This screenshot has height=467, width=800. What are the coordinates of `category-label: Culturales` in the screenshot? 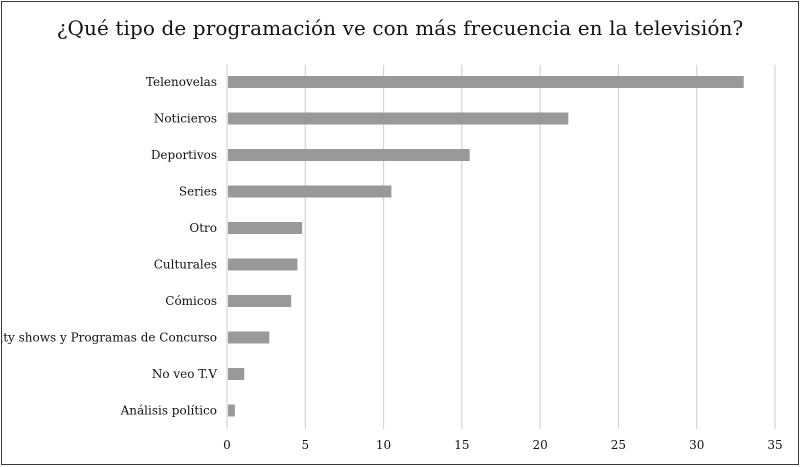 It's located at (185, 265).